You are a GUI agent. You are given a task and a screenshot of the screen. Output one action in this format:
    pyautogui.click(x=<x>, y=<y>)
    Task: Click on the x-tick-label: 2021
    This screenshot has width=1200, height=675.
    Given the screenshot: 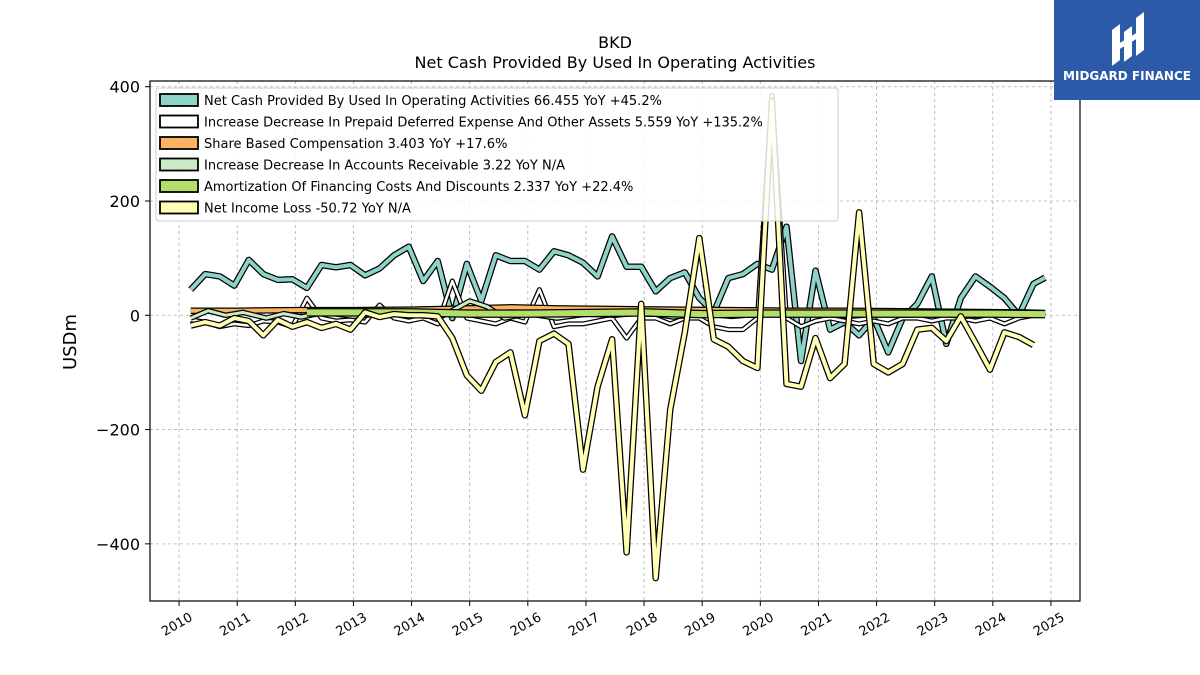 What is the action you would take?
    pyautogui.click(x=817, y=625)
    